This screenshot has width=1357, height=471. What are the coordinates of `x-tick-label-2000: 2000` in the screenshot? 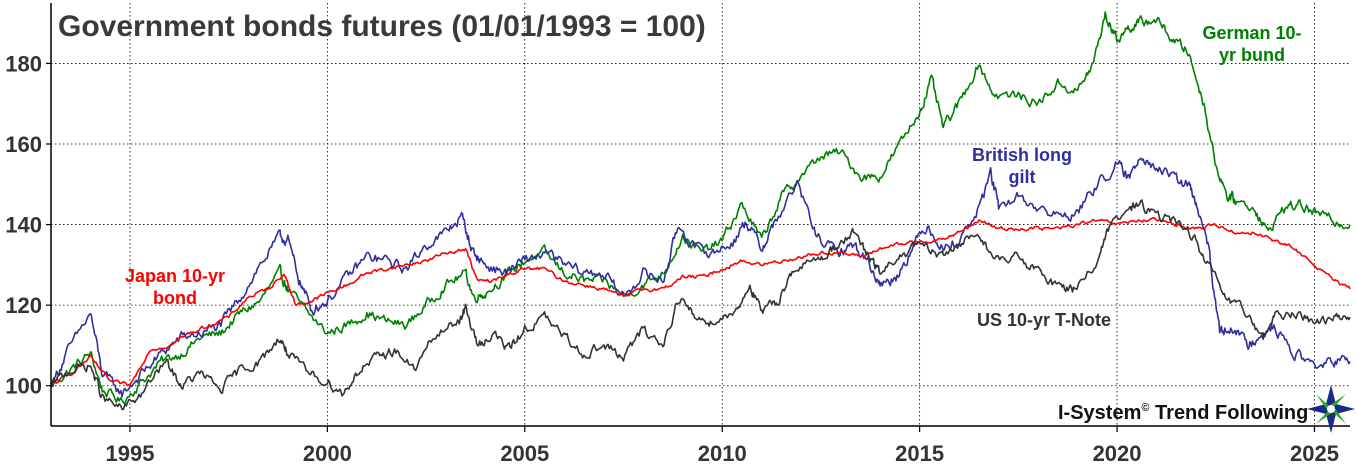 It's located at (327, 453).